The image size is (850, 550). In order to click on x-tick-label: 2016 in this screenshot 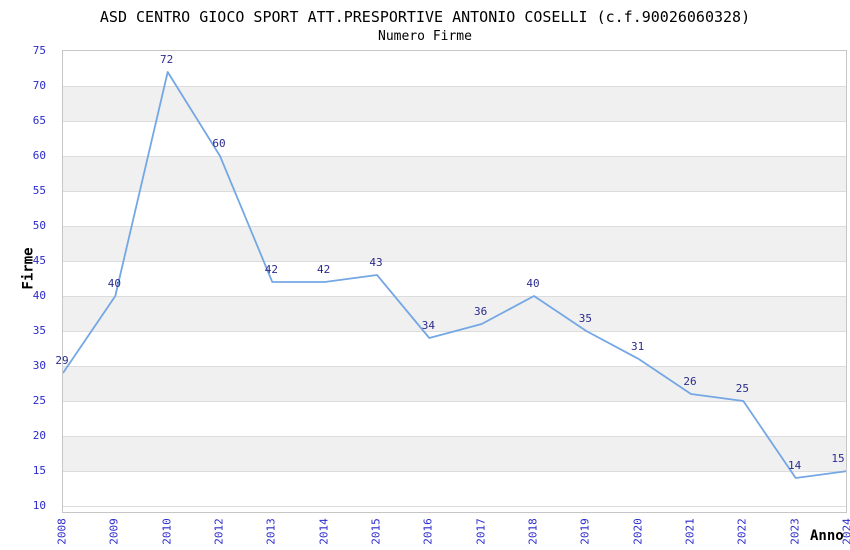, I will do `click(428, 531)`.